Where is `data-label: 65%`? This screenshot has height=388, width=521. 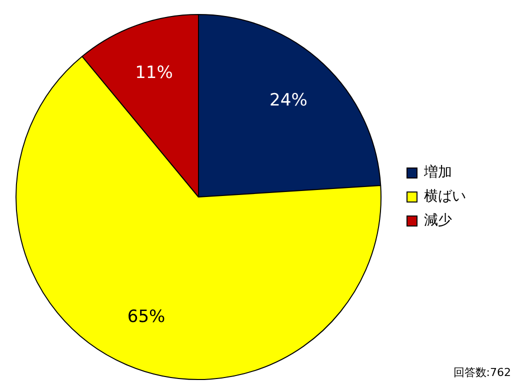 data-label: 65% is located at coordinates (146, 317).